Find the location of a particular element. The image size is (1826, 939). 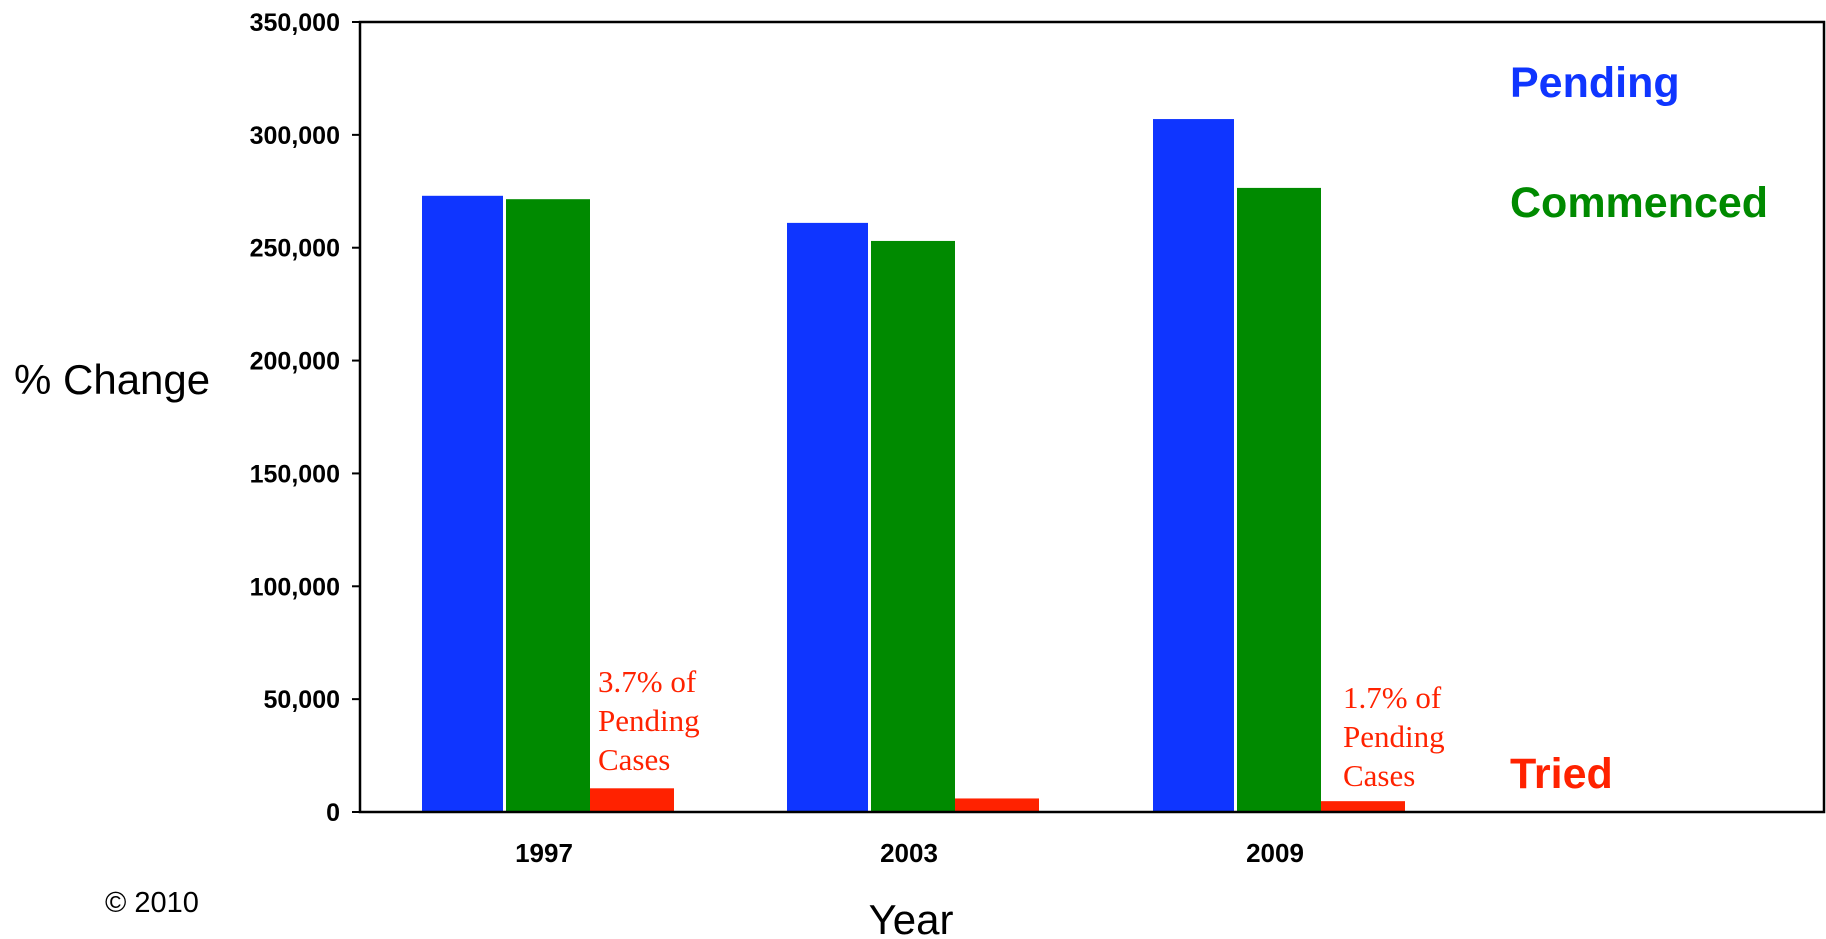

bar-commenced-1997 is located at coordinates (548, 505).